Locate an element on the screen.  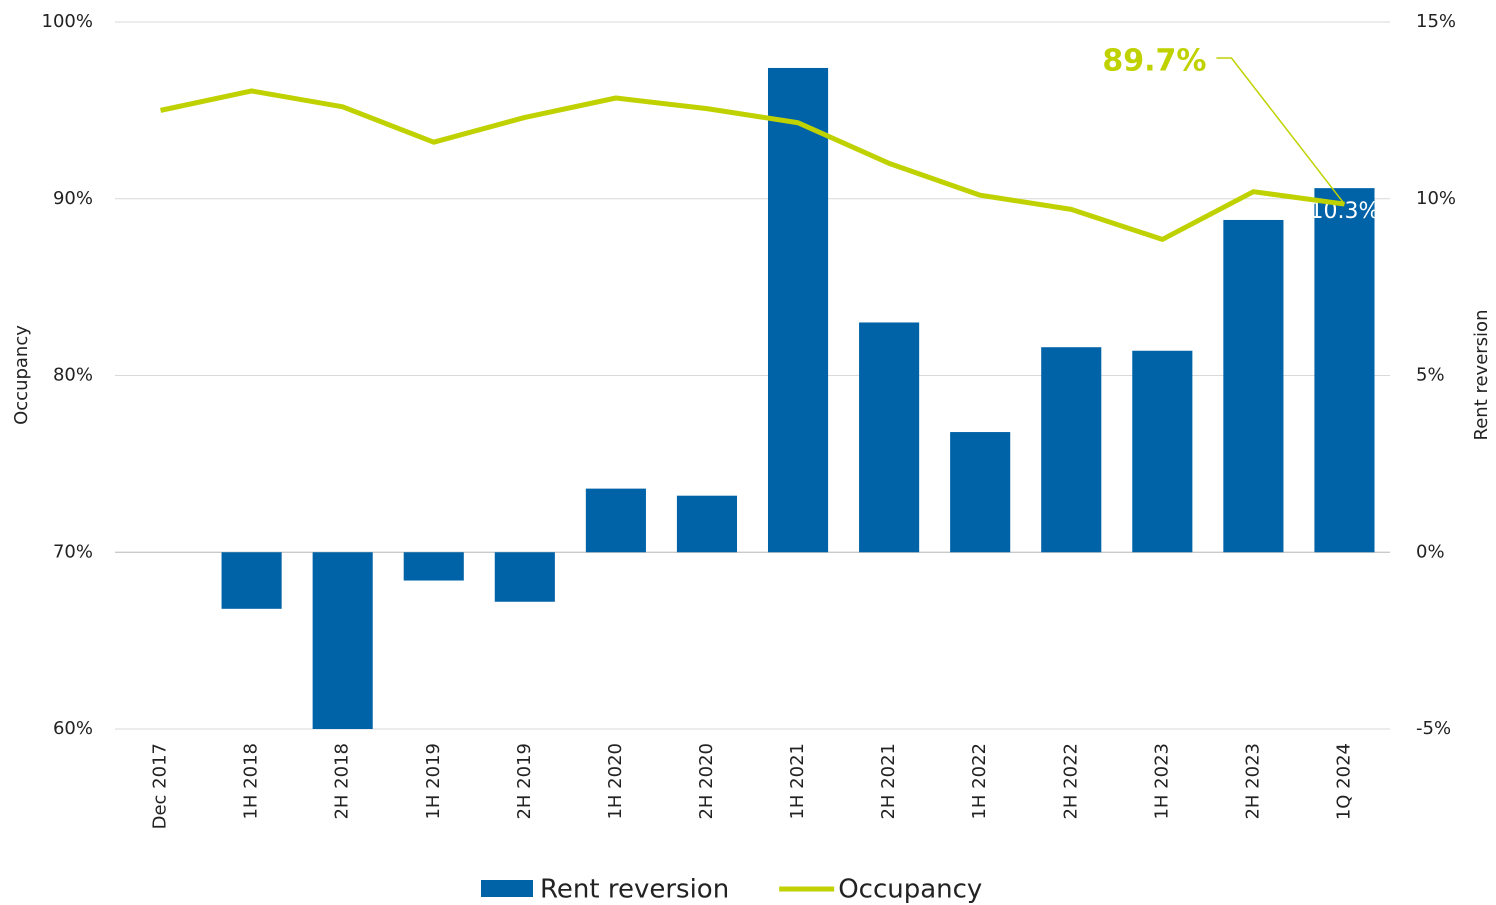
x-tick-label: 1Q 2024 is located at coordinates (1343, 781).